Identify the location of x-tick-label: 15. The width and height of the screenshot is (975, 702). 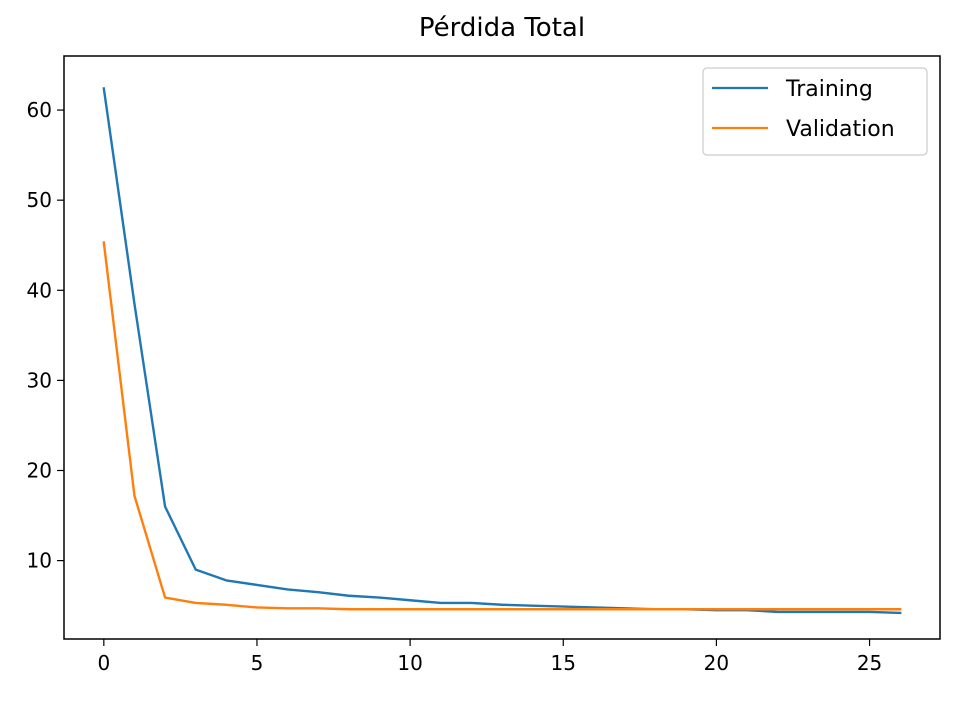
(563, 663).